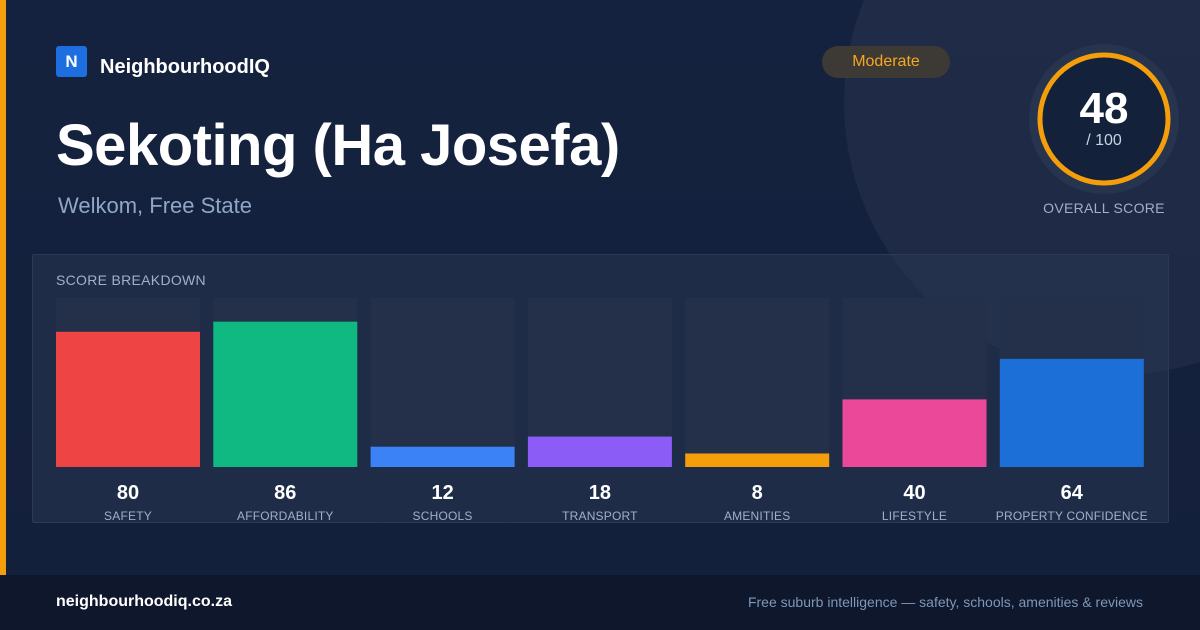  Describe the element at coordinates (886, 62) in the screenshot. I see `rating-badge: Moderate` at that location.